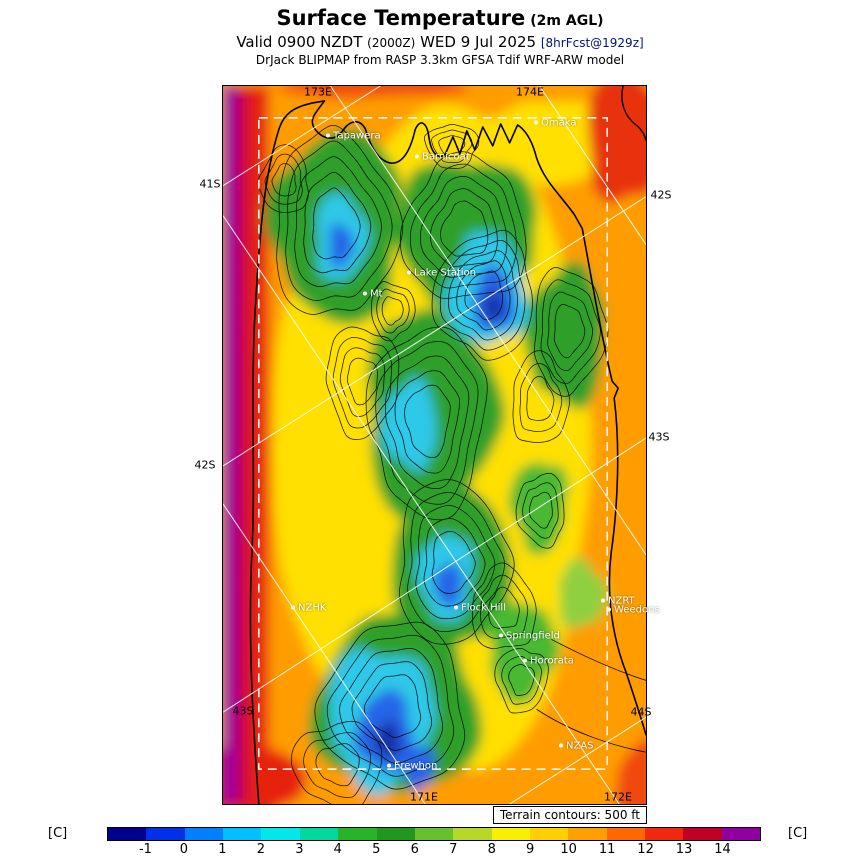  What do you see at coordinates (530, 849) in the screenshot?
I see `colorbar-tick-label: 9` at bounding box center [530, 849].